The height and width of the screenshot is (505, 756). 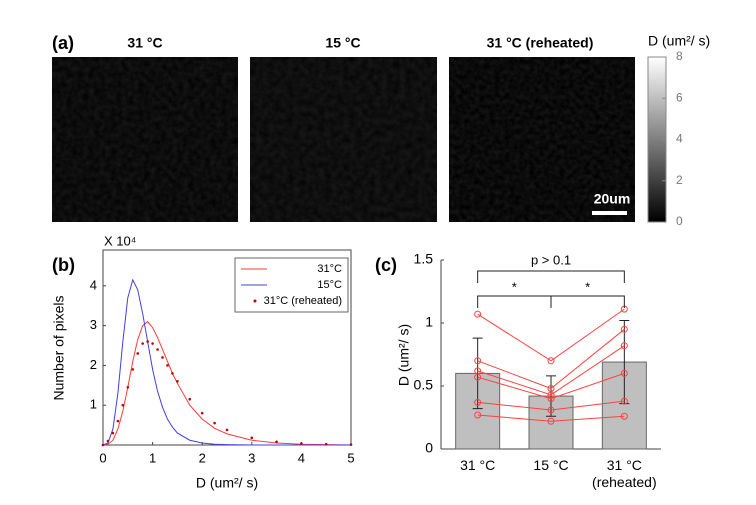 I want to click on image-title: 31 °C (reheated), so click(x=540, y=43).